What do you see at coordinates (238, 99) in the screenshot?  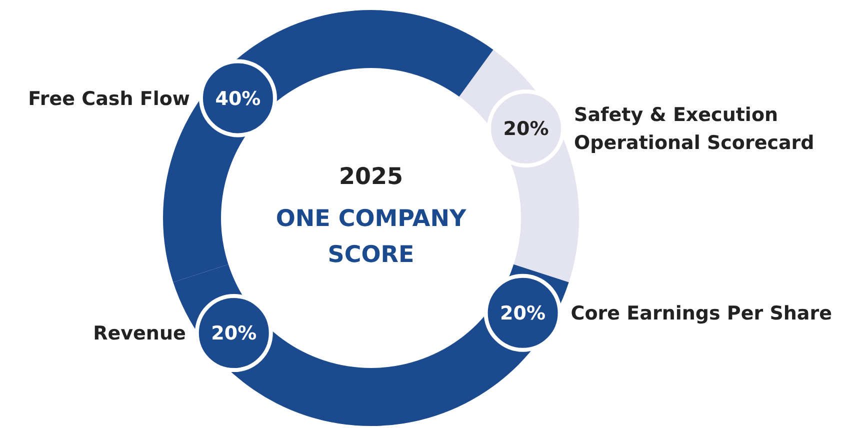 I see `data-label: 40%` at bounding box center [238, 99].